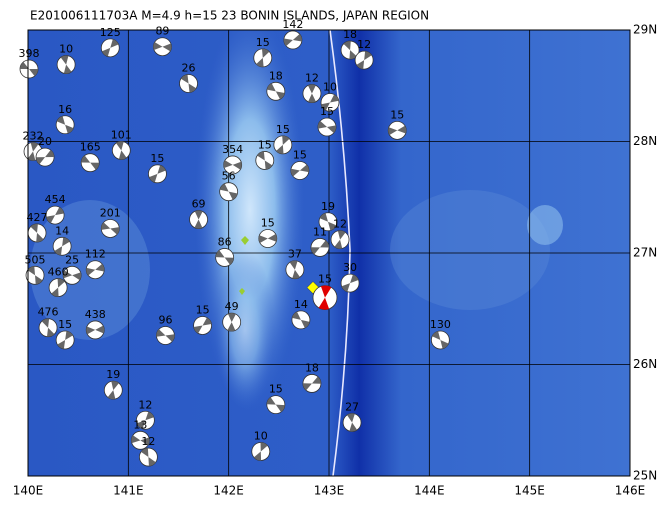 The height and width of the screenshot is (505, 669). What do you see at coordinates (65, 109) in the screenshot?
I see `depth-label: 16` at bounding box center [65, 109].